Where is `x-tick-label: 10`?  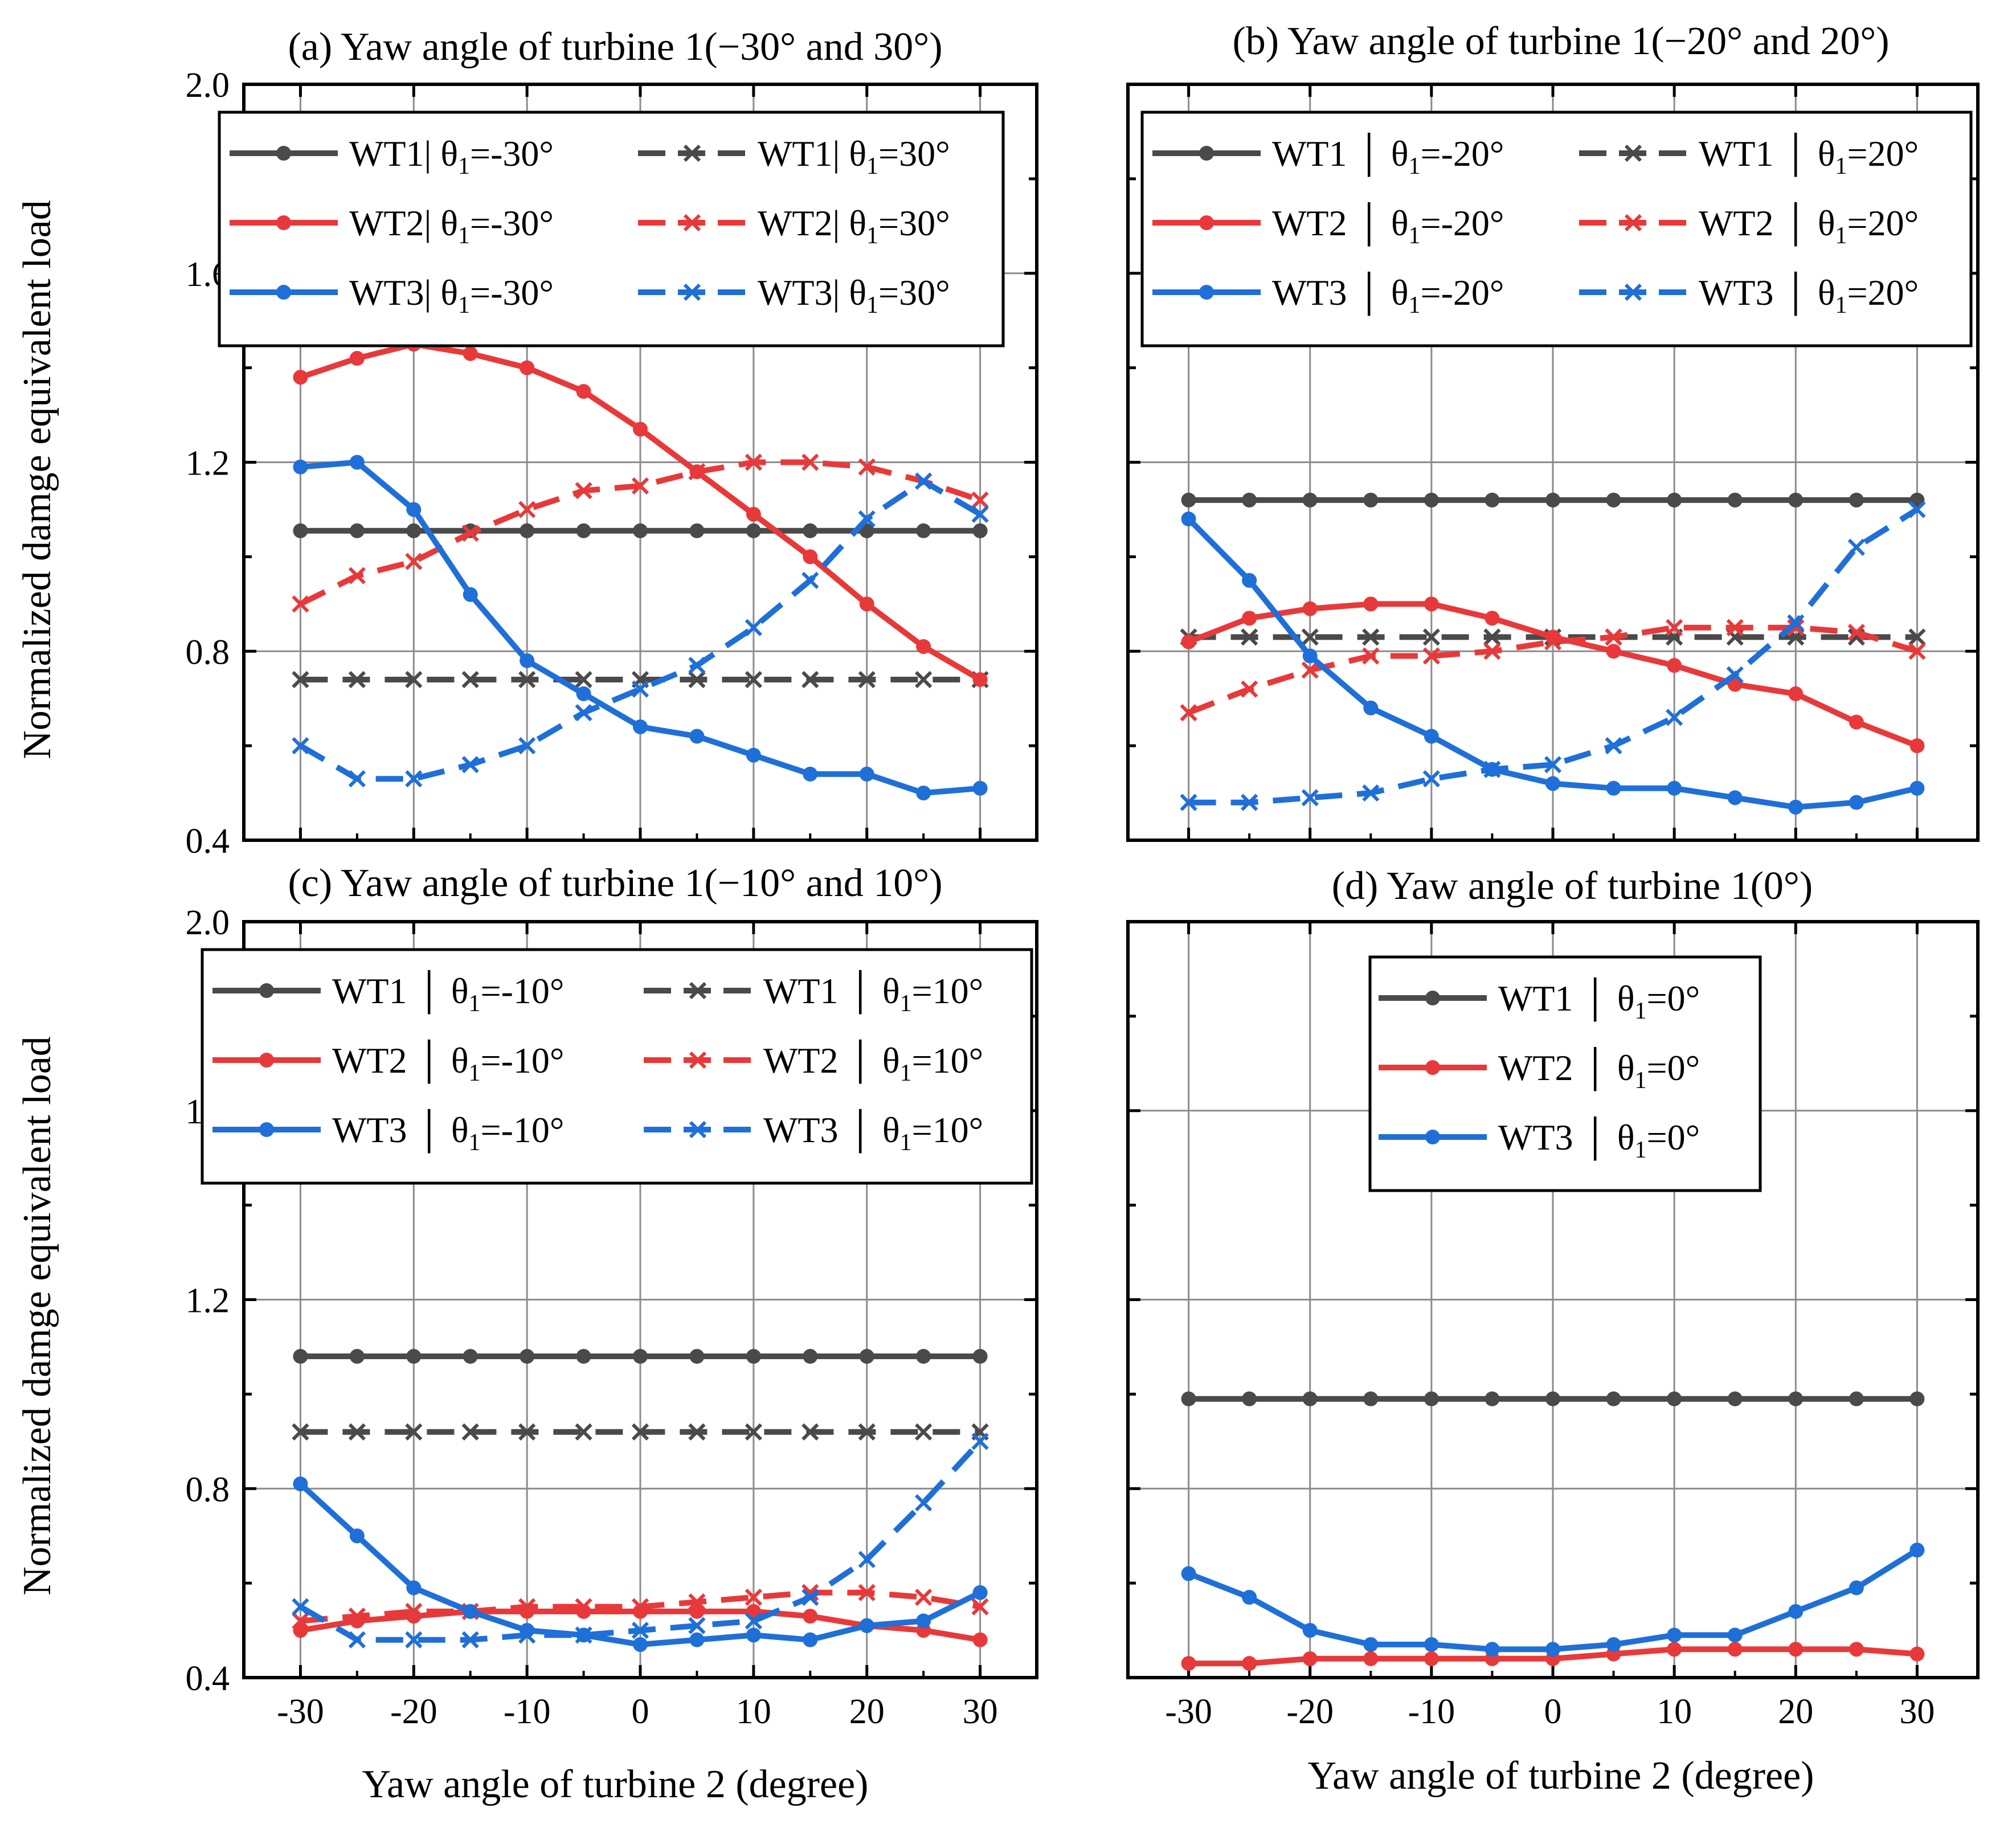 x-tick-label: 10 is located at coordinates (1675, 1711).